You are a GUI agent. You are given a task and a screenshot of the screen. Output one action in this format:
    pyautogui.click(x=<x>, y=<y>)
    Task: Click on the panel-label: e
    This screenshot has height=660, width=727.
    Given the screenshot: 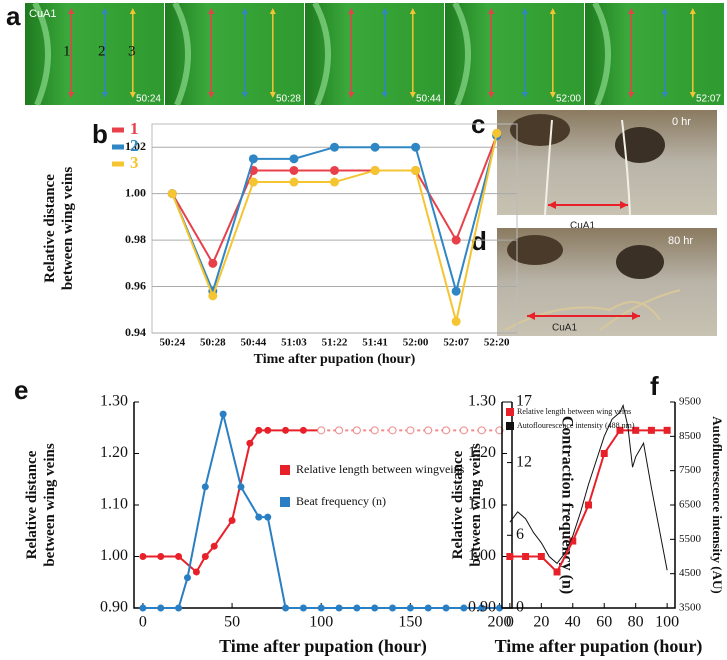 What is the action you would take?
    pyautogui.click(x=21, y=390)
    